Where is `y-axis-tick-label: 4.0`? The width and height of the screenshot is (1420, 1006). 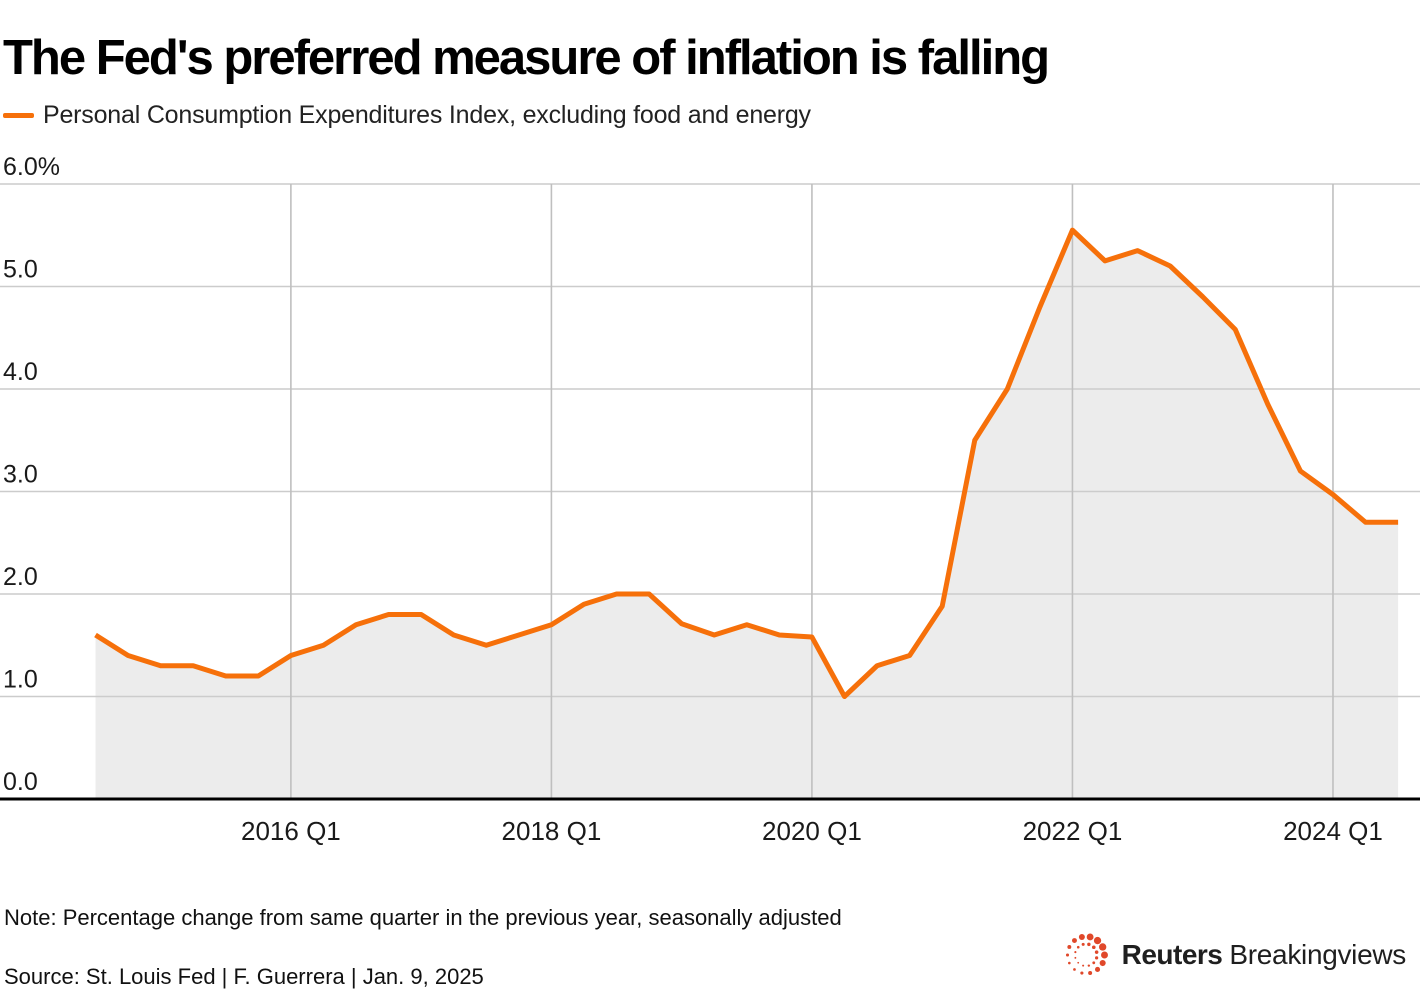 y-axis-tick-label: 4.0 is located at coordinates (20, 372).